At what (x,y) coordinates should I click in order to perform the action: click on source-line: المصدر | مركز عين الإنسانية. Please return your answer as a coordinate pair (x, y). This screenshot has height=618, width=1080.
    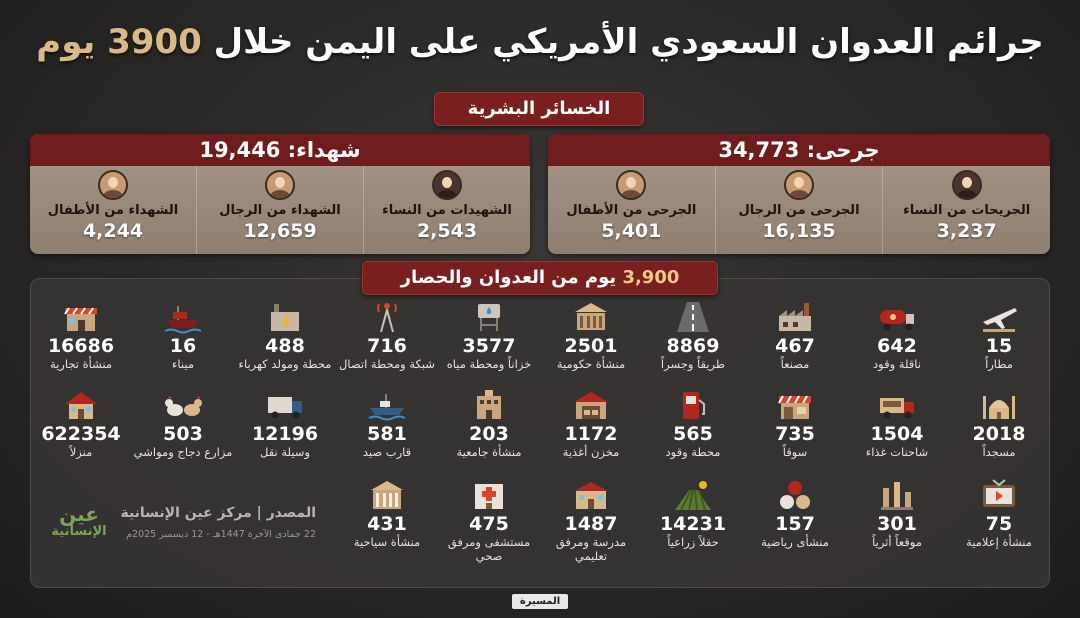
    Looking at the image, I should click on (218, 513).